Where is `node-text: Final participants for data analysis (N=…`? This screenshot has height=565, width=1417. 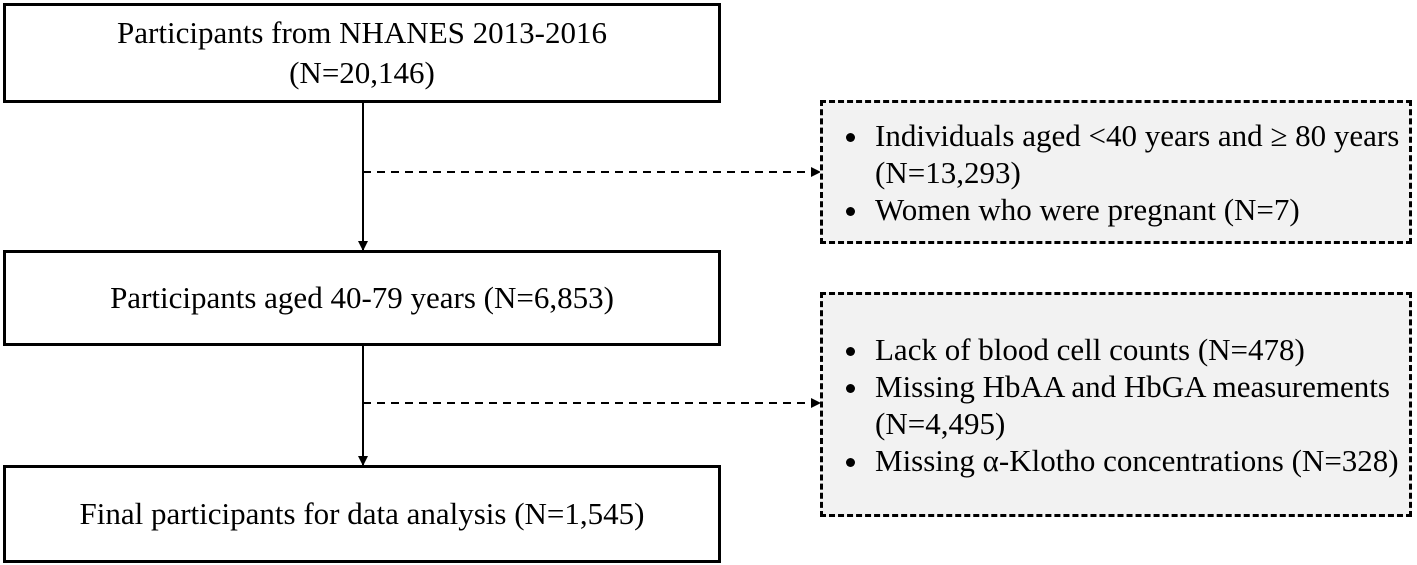 node-text: Final participants for data analysis (N=… is located at coordinates (362, 513).